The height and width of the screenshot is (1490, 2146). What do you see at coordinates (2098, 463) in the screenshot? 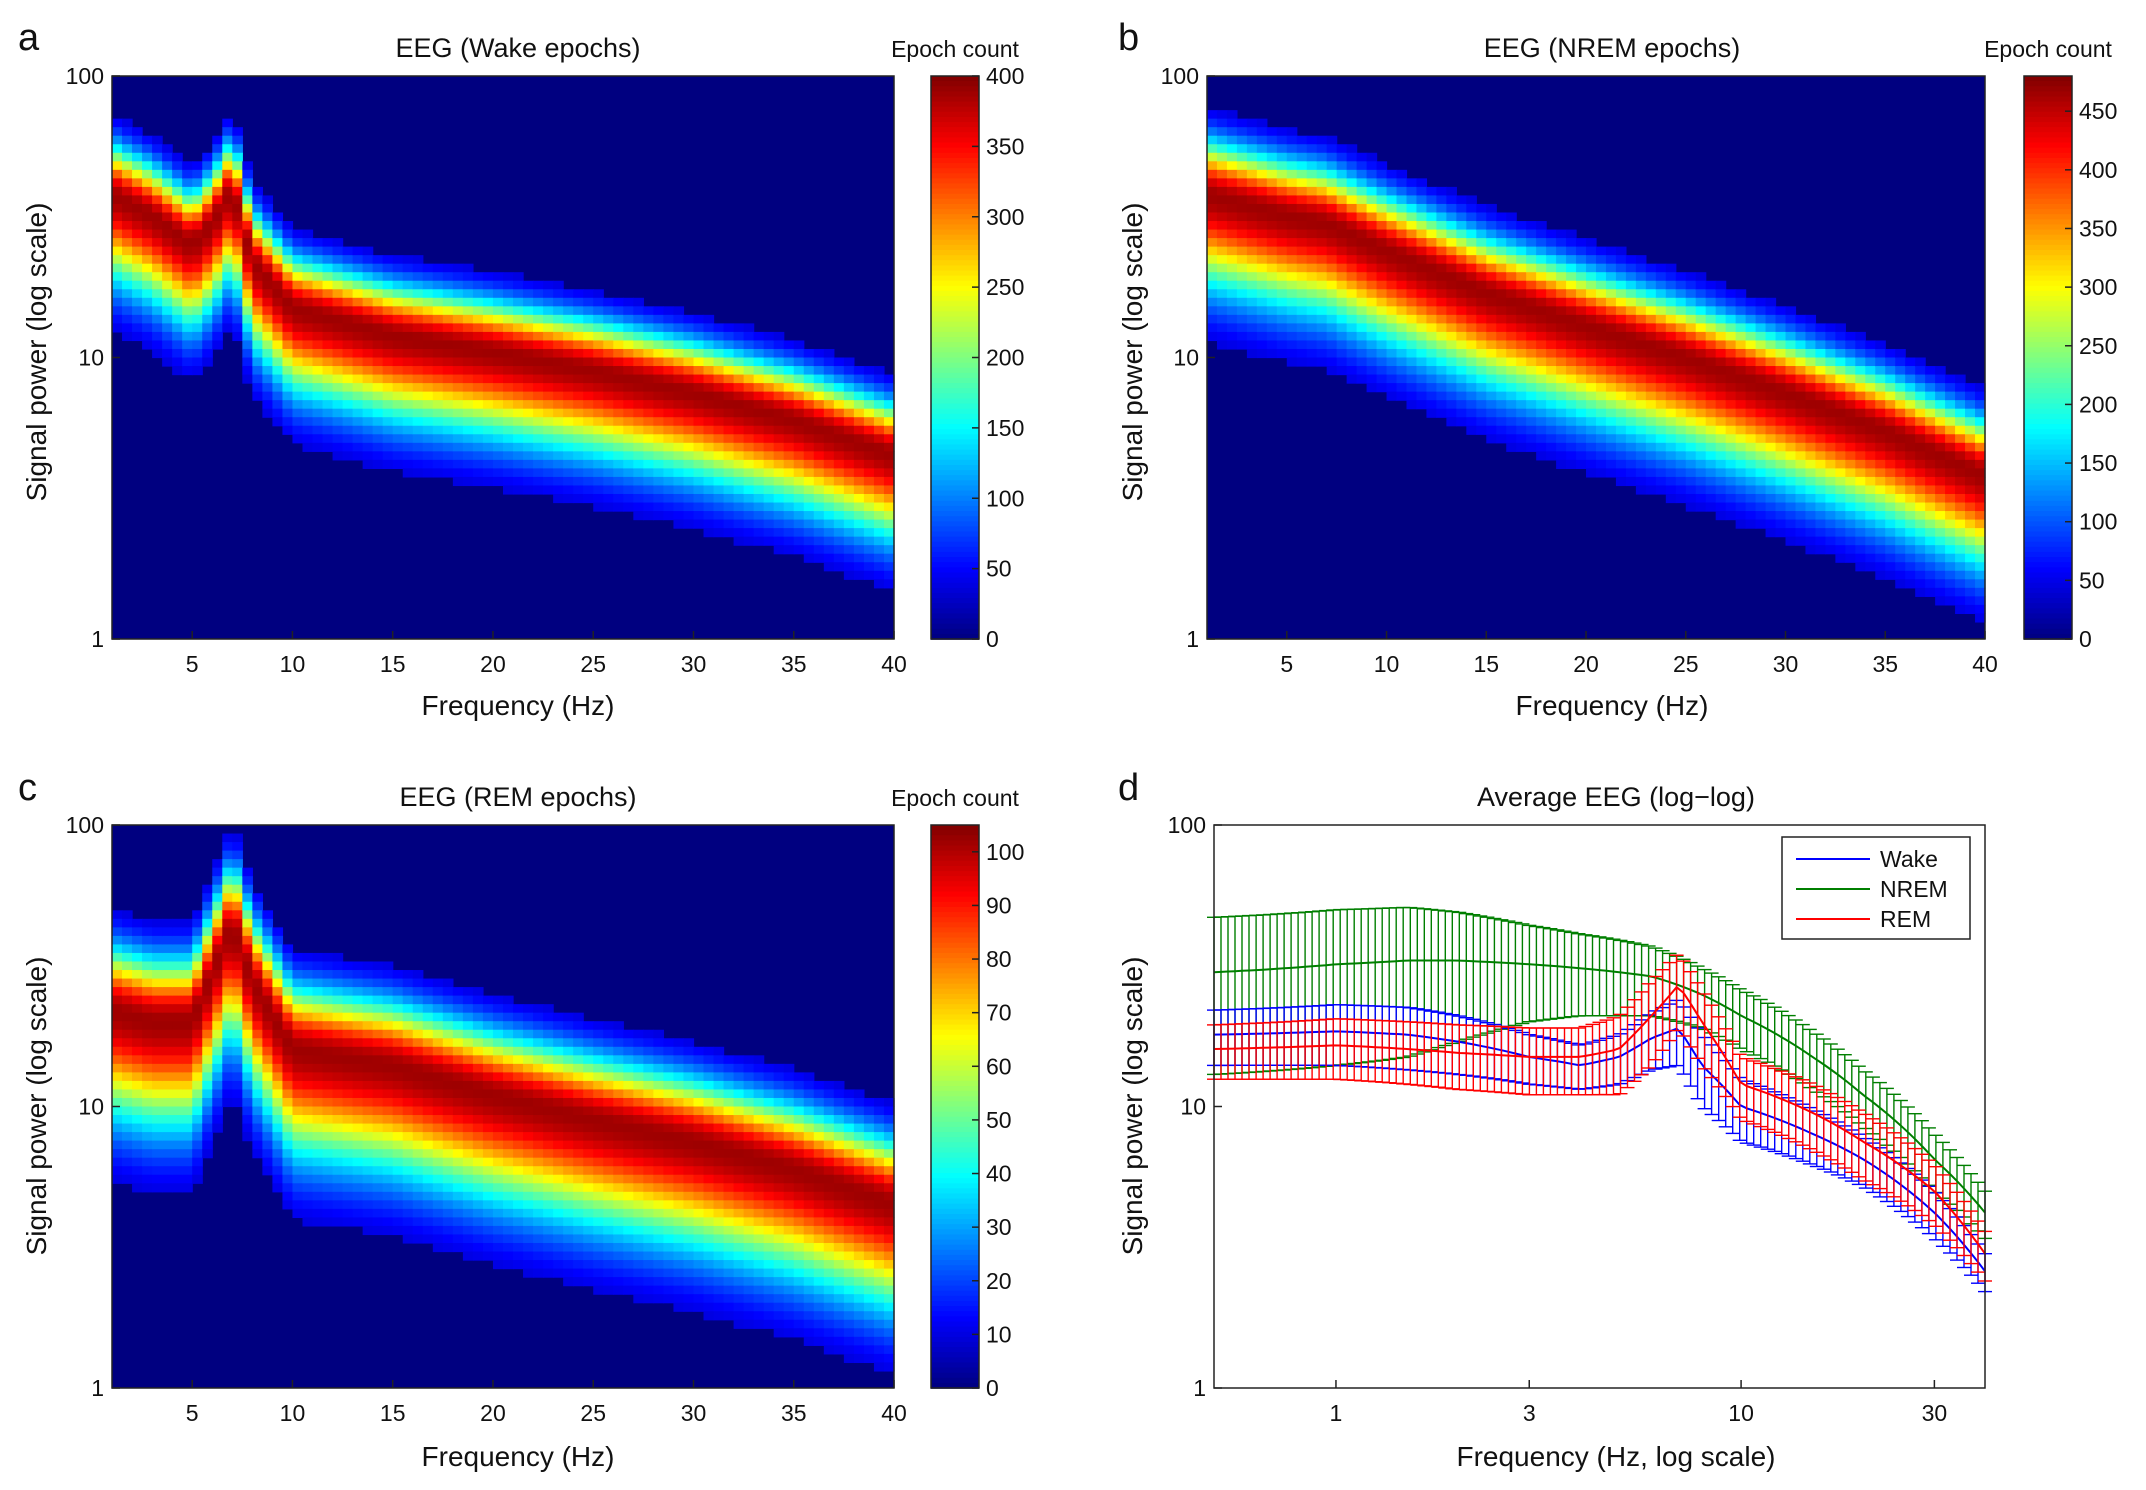
I see `colorbar-tick-label: 150` at bounding box center [2098, 463].